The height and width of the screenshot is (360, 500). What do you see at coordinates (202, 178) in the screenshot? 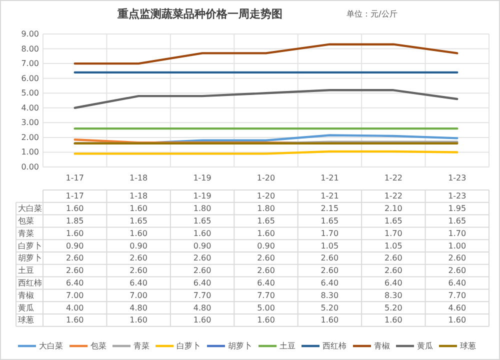
I see `x-tick-label: 1-19` at bounding box center [202, 178].